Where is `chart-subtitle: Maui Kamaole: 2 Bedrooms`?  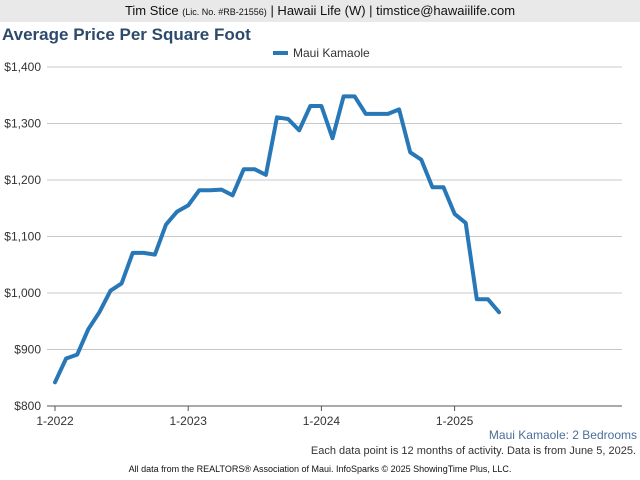 chart-subtitle: Maui Kamaole: 2 Bedrooms is located at coordinates (562, 435).